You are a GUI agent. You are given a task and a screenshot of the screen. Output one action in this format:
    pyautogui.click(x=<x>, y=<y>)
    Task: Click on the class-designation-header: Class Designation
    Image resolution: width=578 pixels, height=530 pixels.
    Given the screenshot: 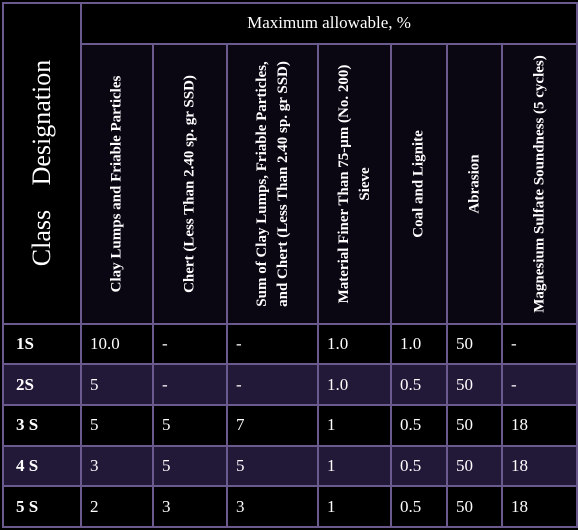 What is the action you would take?
    pyautogui.click(x=42, y=163)
    